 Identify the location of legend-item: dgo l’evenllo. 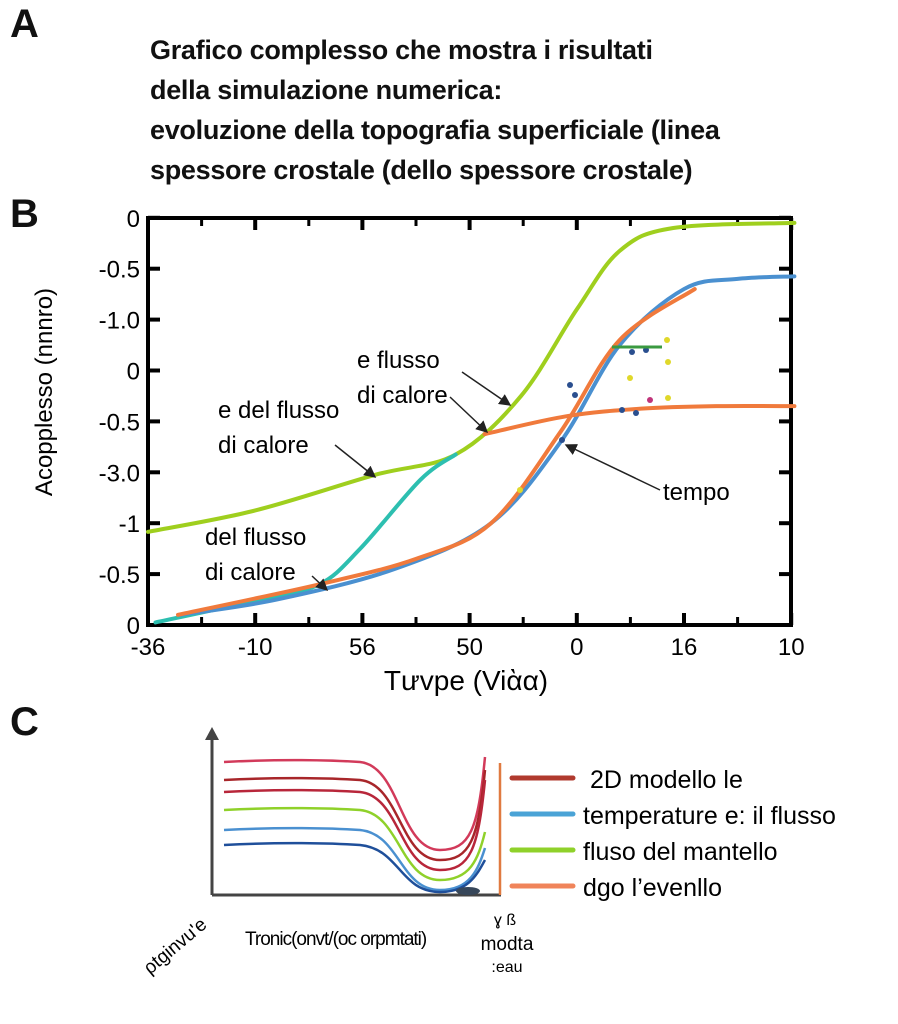
(615, 888).